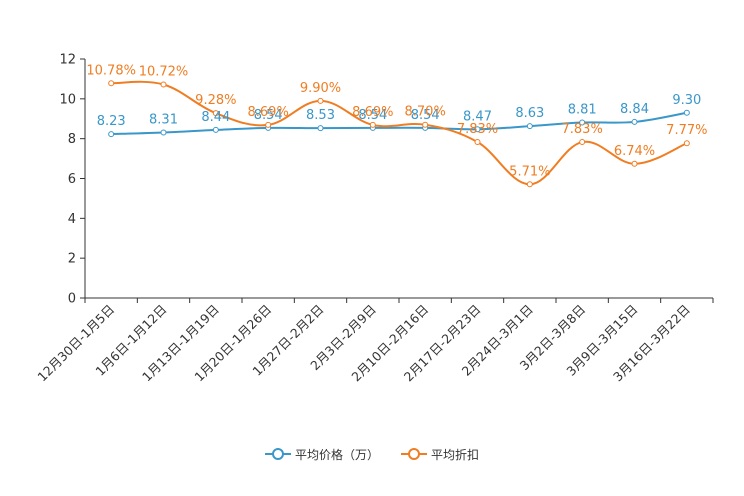 This screenshot has height=496, width=744. Describe the element at coordinates (163, 119) in the screenshot. I see `data-label-price: 8.31` at that location.